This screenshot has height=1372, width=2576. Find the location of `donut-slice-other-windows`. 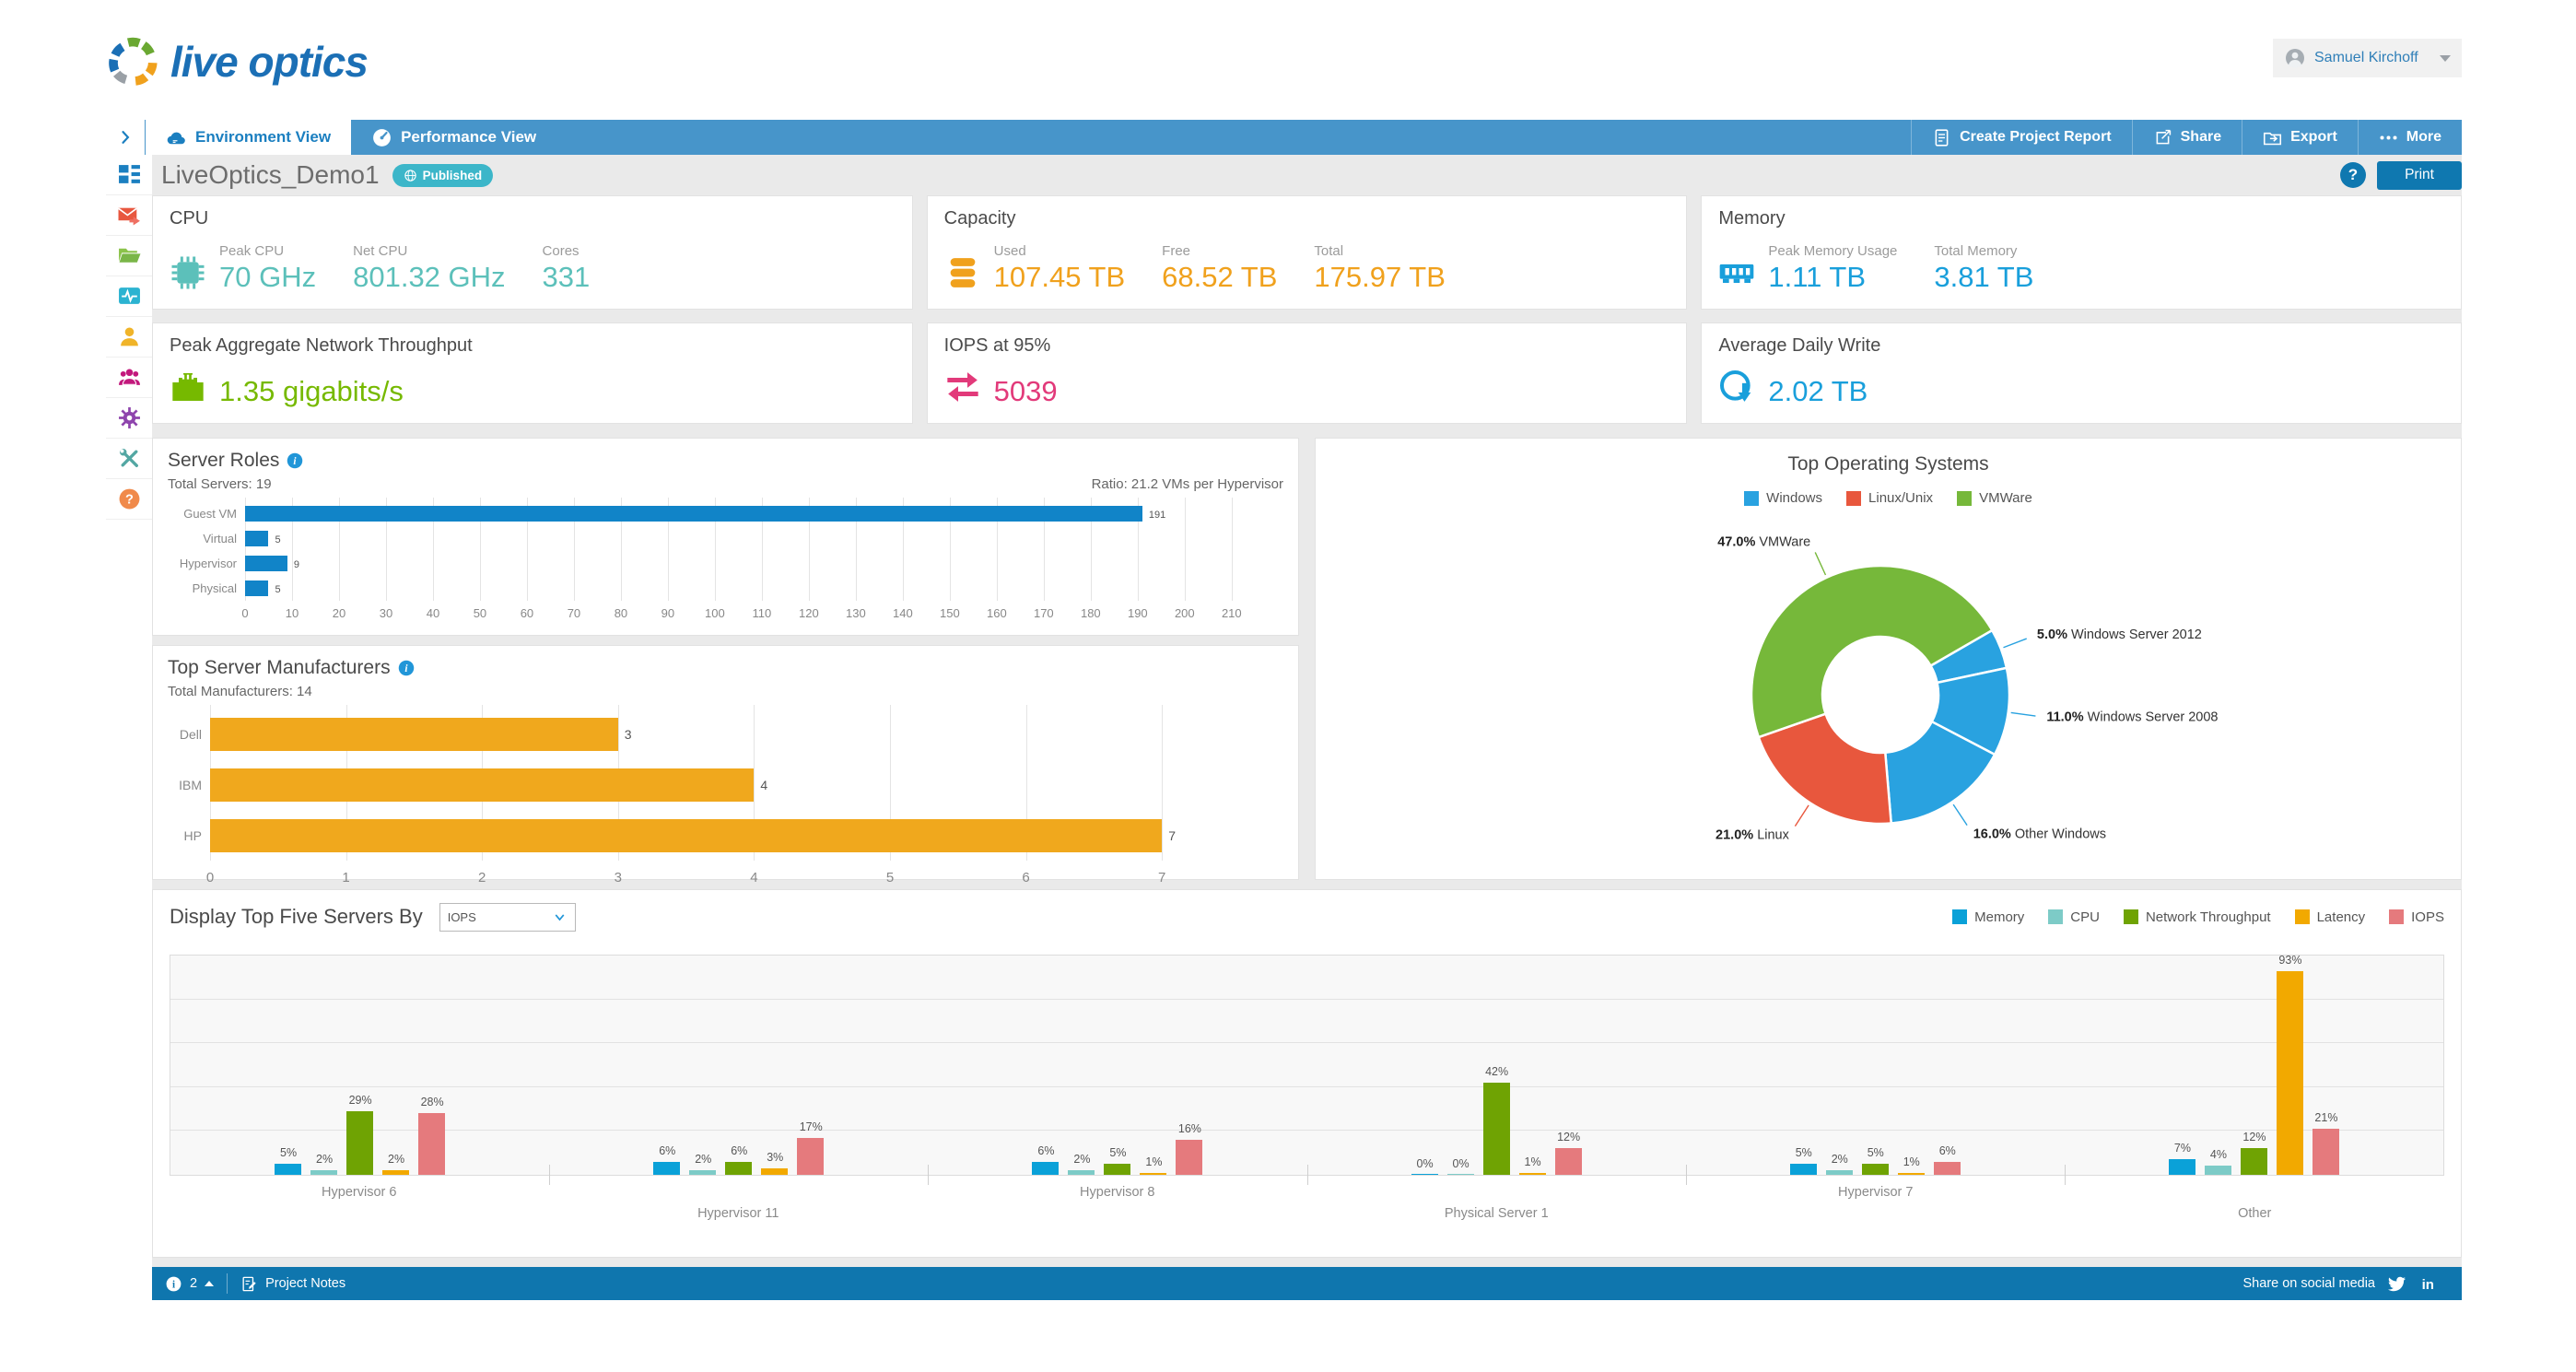

donut-slice-other-windows is located at coordinates (1939, 772).